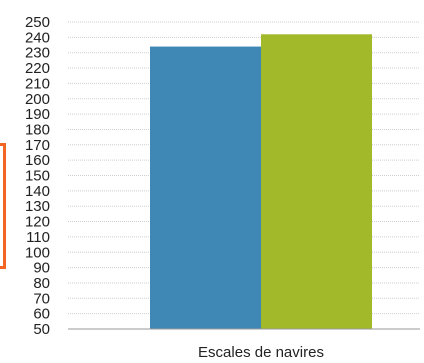  What do you see at coordinates (37, 160) in the screenshot?
I see `y-tick-label: 160` at bounding box center [37, 160].